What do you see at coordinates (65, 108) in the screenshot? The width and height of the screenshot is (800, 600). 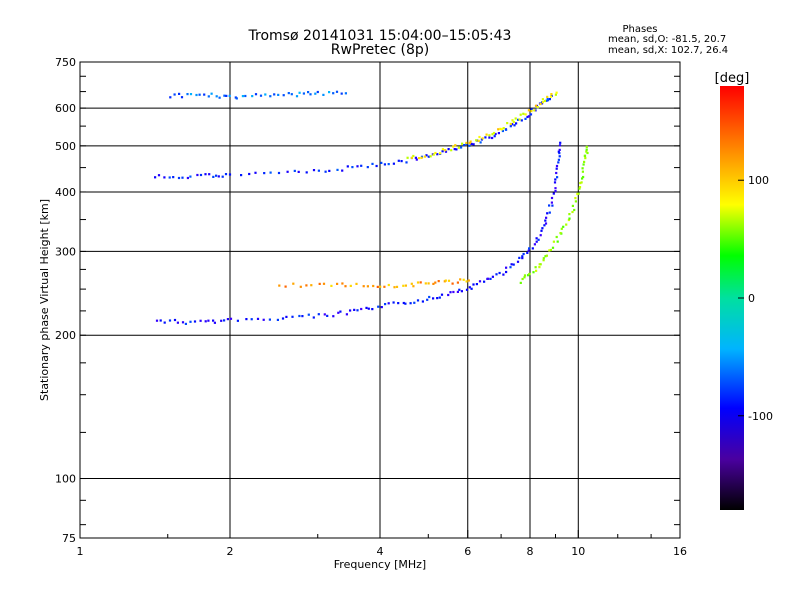 I see `y-tick-label: 600` at bounding box center [65, 108].